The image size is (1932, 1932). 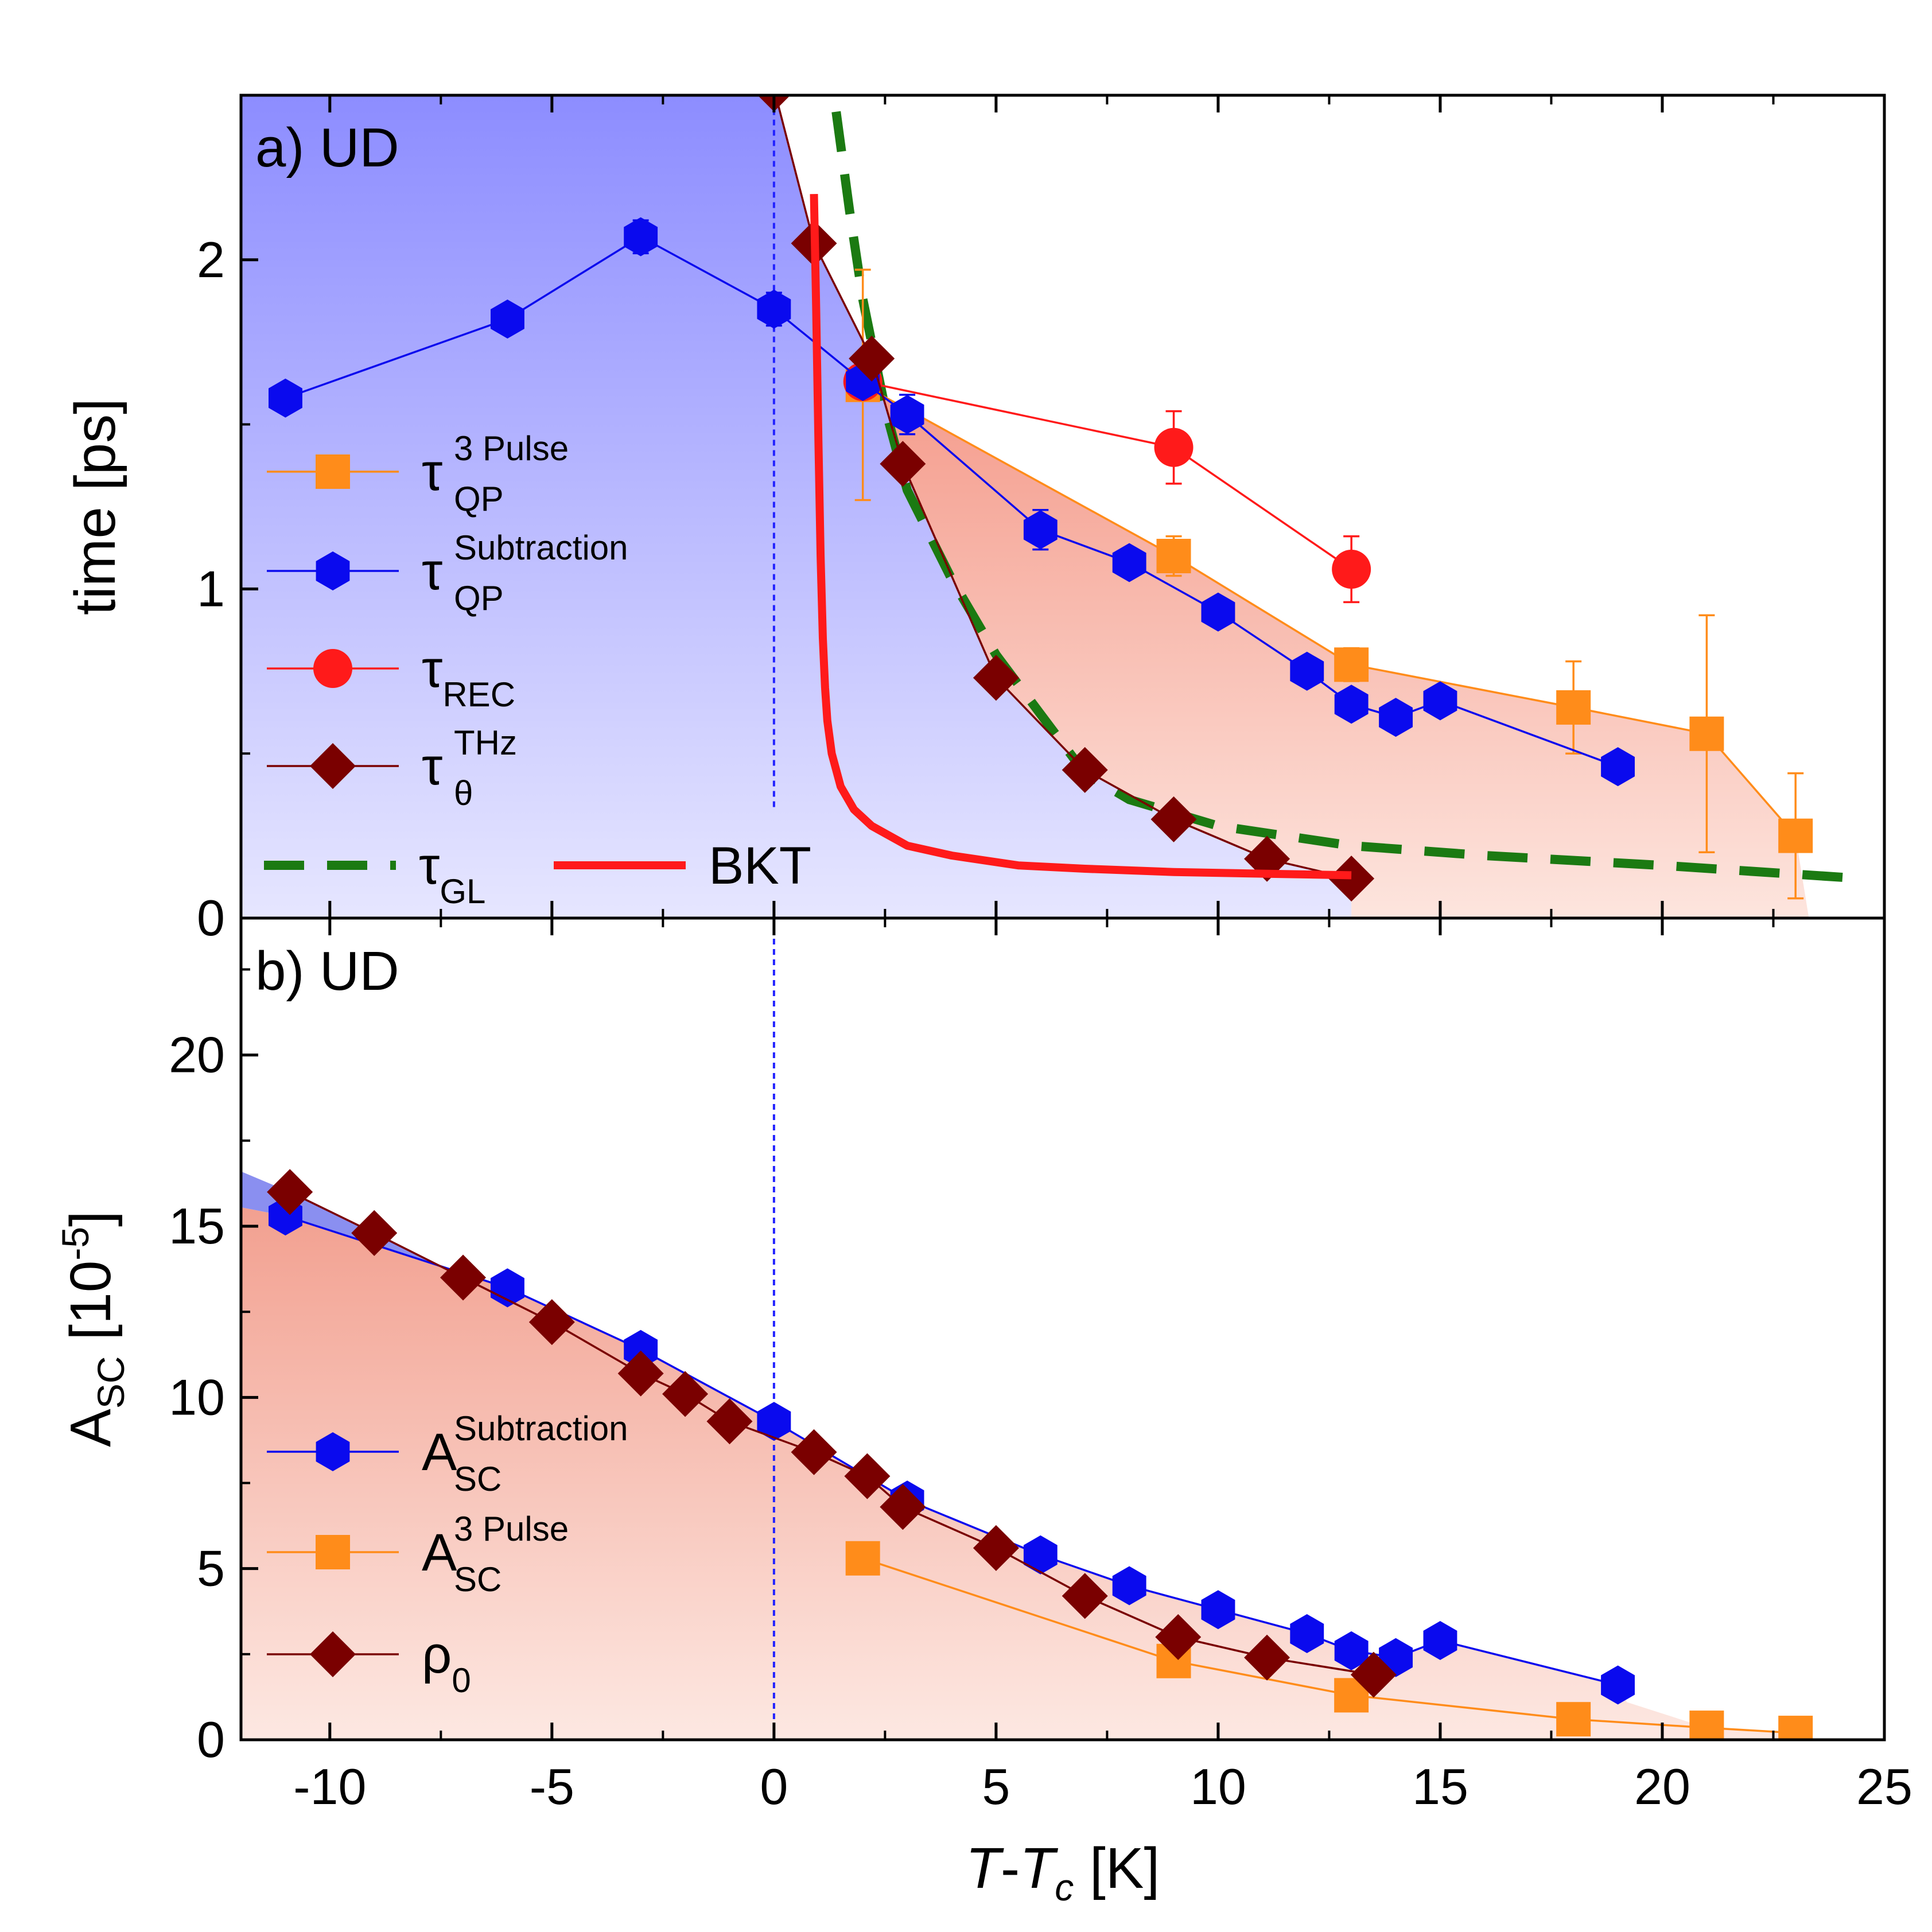 I want to click on y-tick-label: 1, so click(x=211, y=588).